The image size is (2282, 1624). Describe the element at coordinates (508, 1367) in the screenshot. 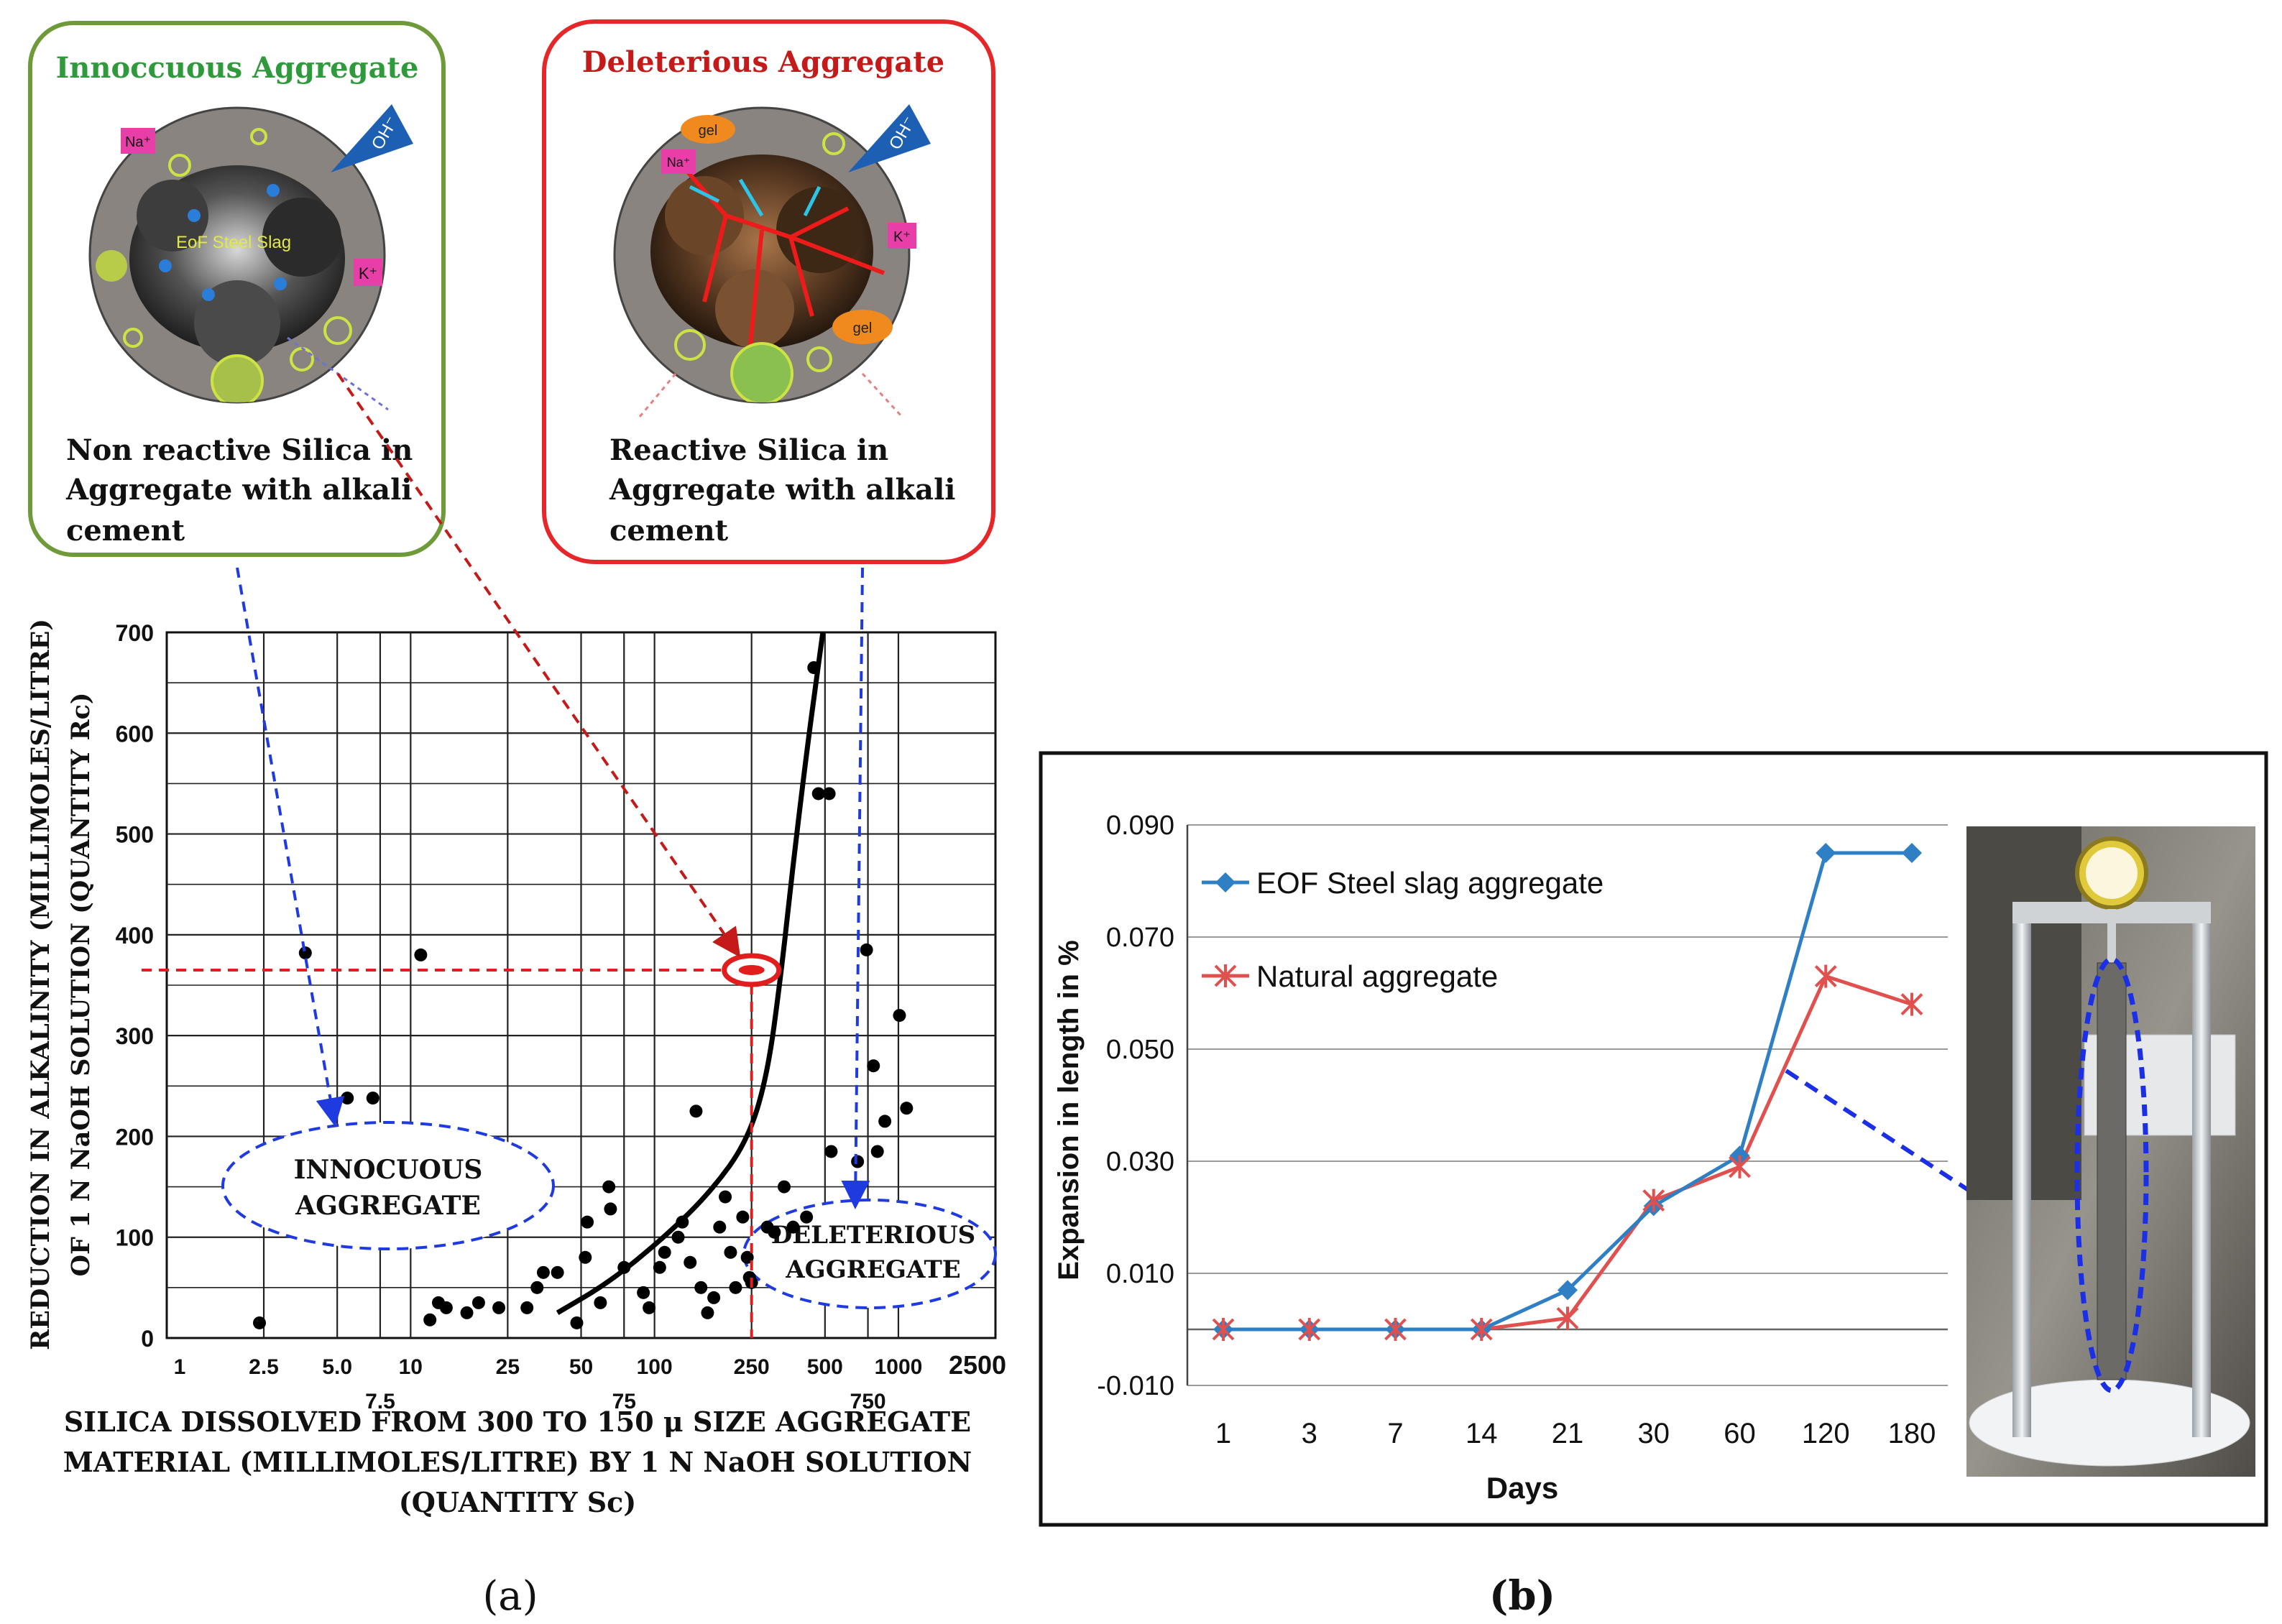

I see `chart-a-xtick-label: 25` at that location.